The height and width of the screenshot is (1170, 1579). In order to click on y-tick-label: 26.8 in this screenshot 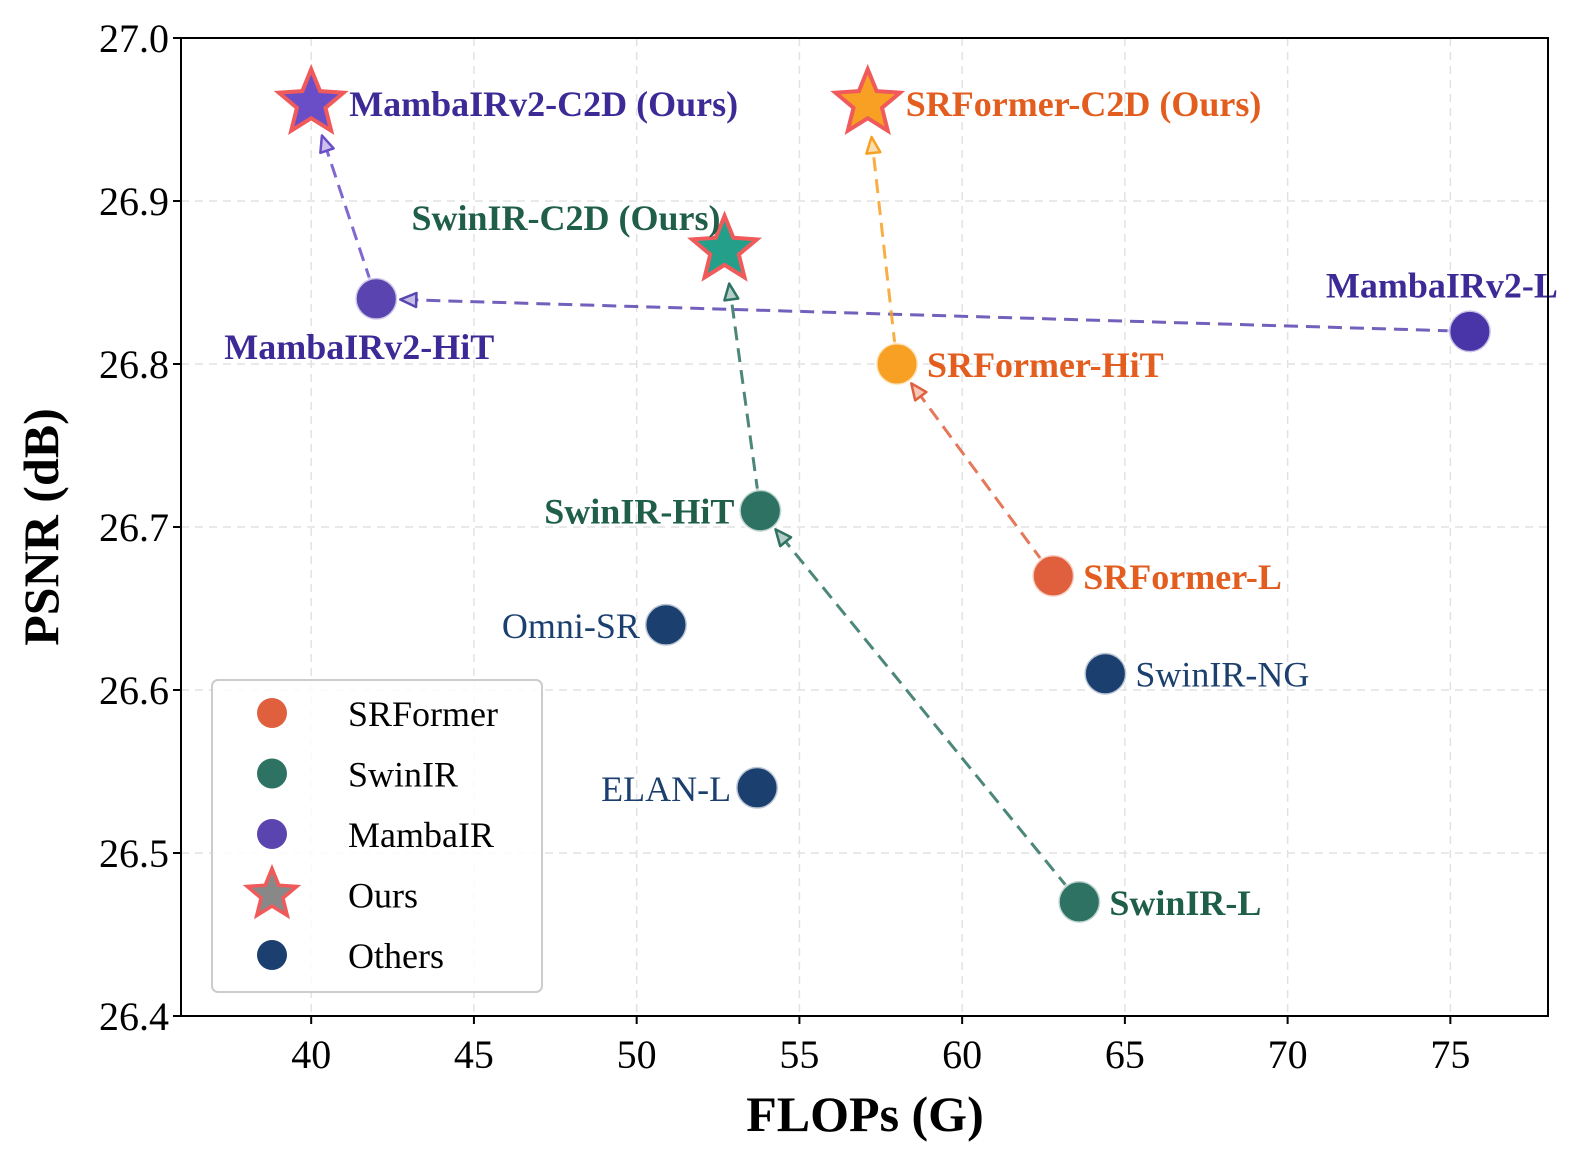, I will do `click(134, 364)`.